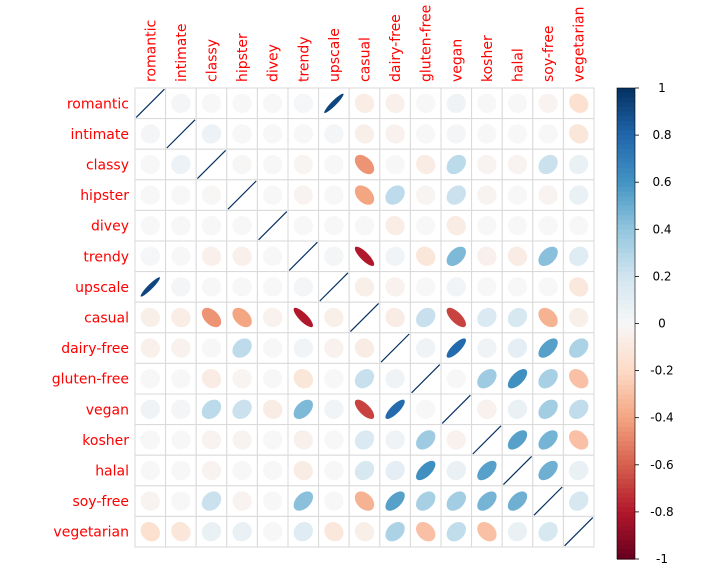 The image size is (728, 565). Describe the element at coordinates (580, 44) in the screenshot. I see `column-label: vegetarian` at that location.